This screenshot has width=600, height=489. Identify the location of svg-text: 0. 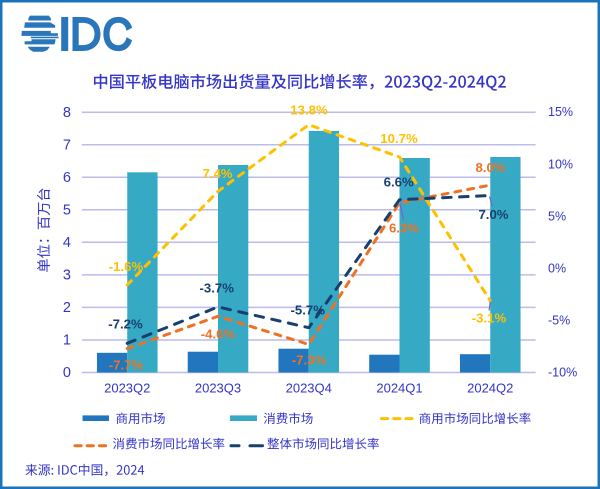
(67, 373).